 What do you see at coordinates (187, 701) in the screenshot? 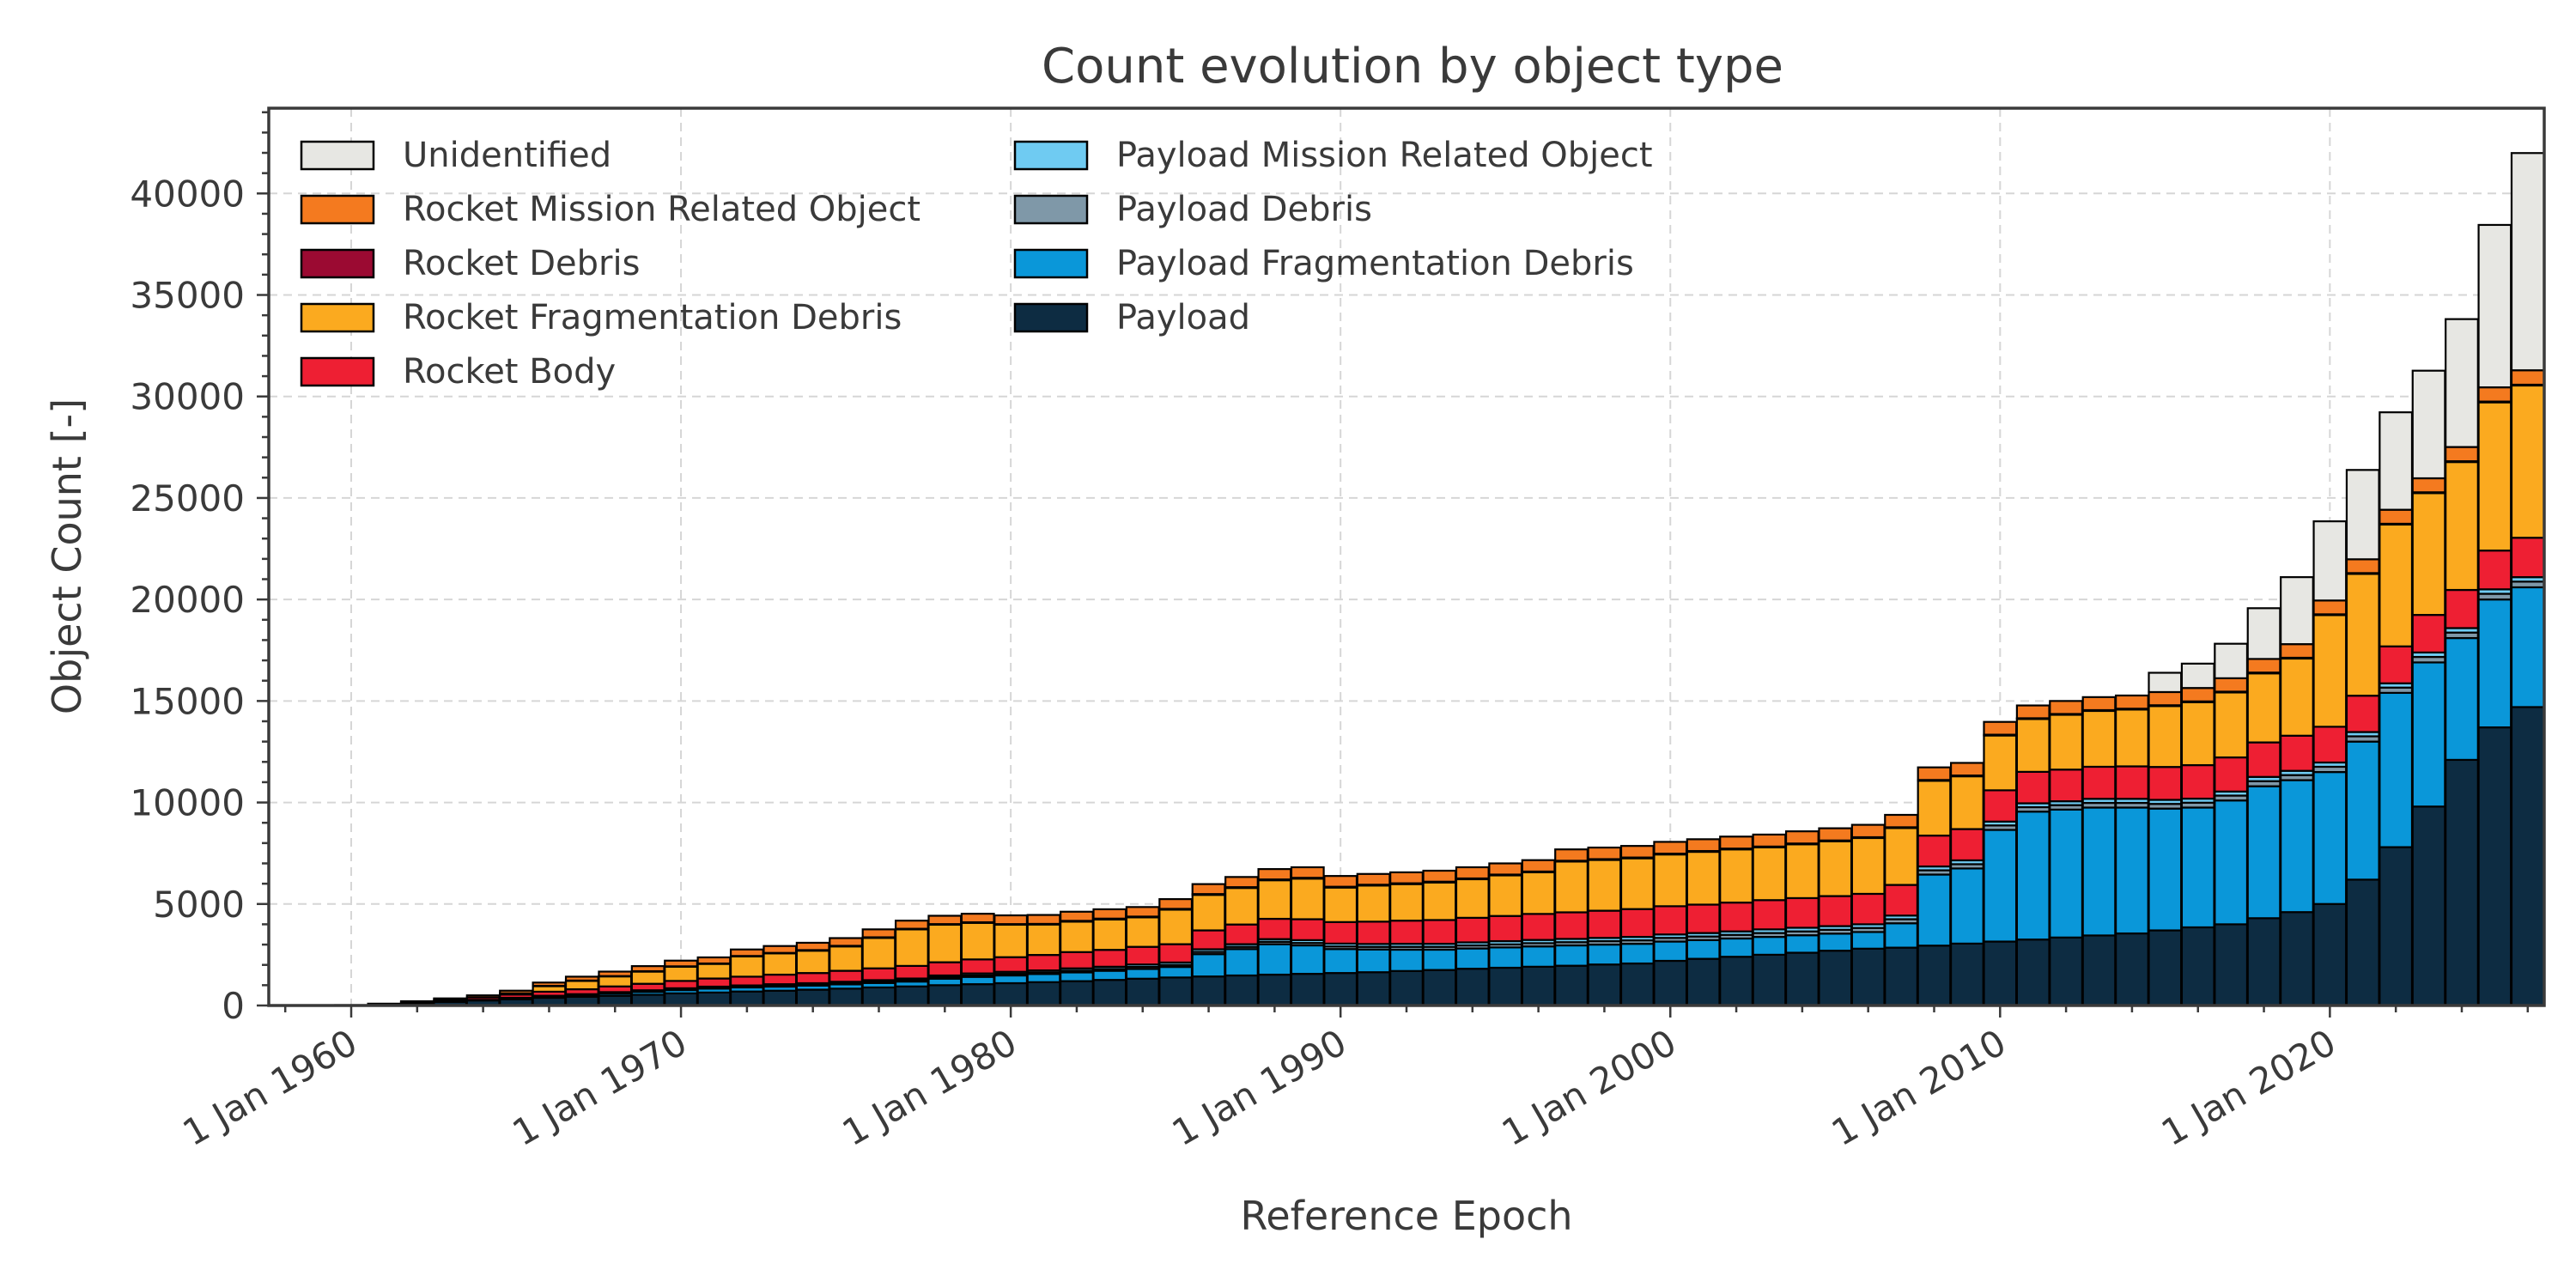
I see `y-tick-label: 15000` at bounding box center [187, 701].